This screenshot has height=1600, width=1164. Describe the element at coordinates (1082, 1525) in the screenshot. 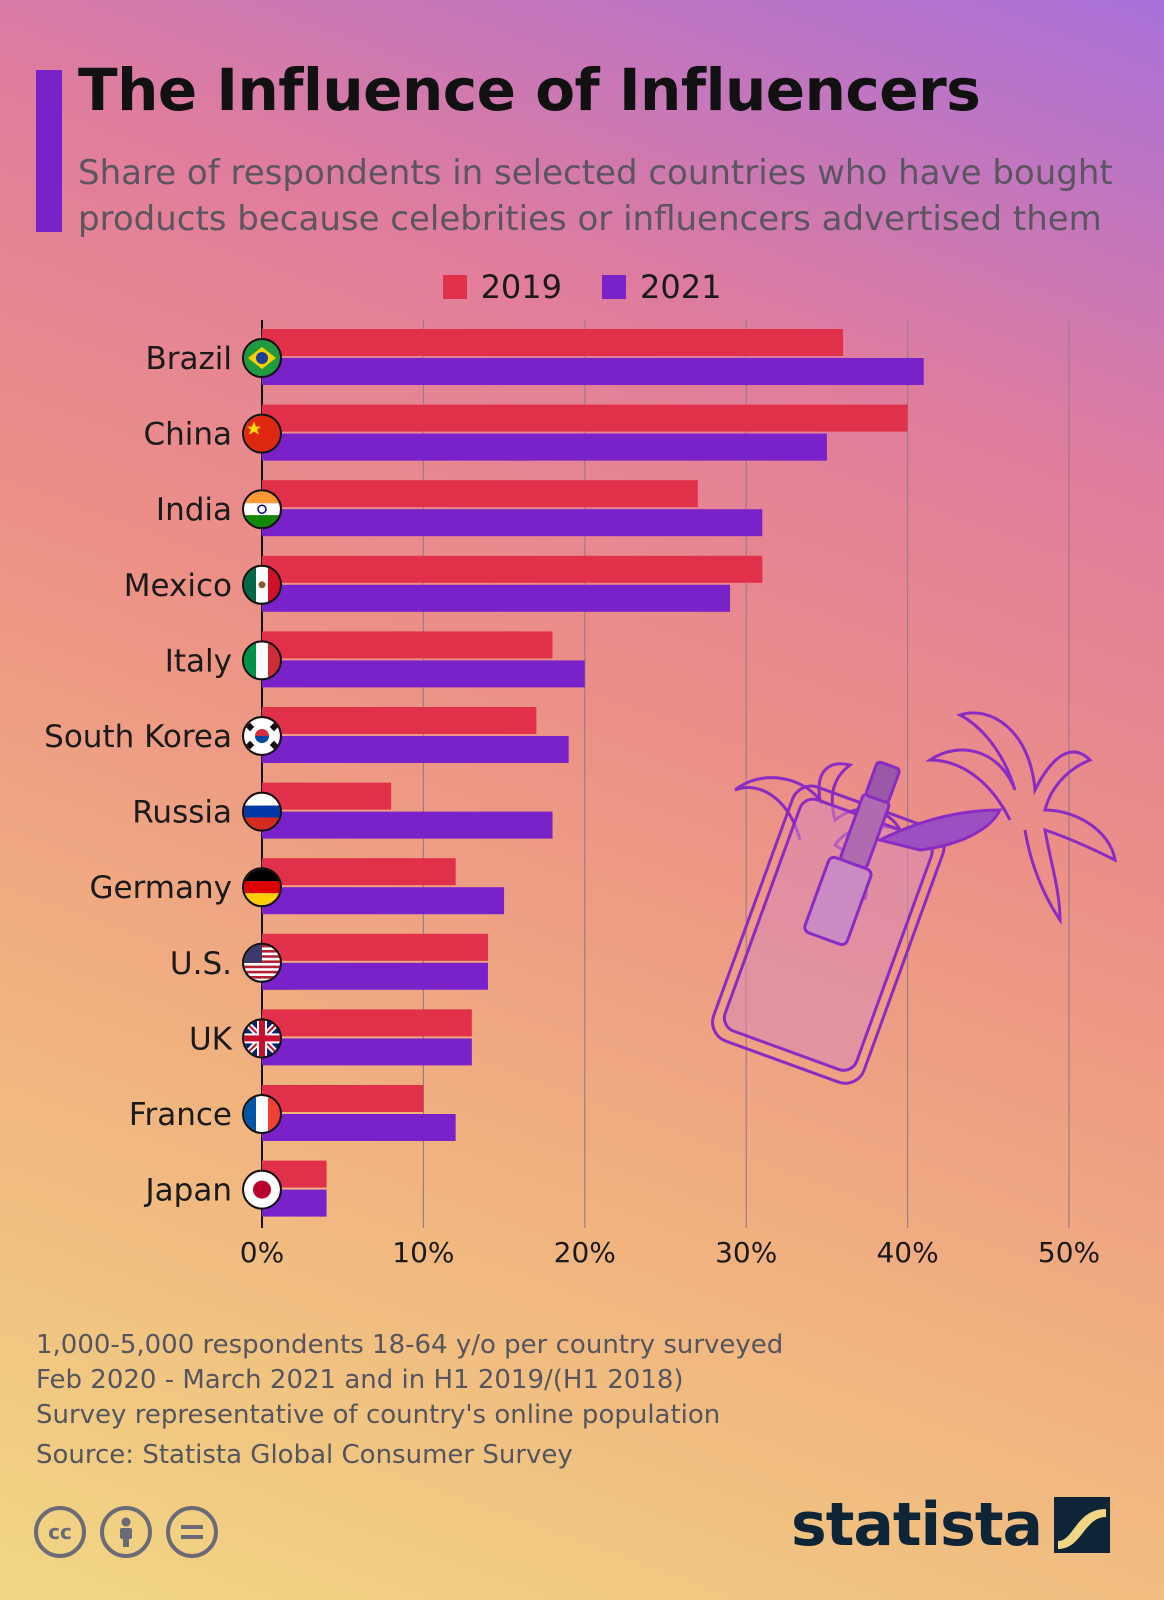

I see `statista-mark-icon` at that location.